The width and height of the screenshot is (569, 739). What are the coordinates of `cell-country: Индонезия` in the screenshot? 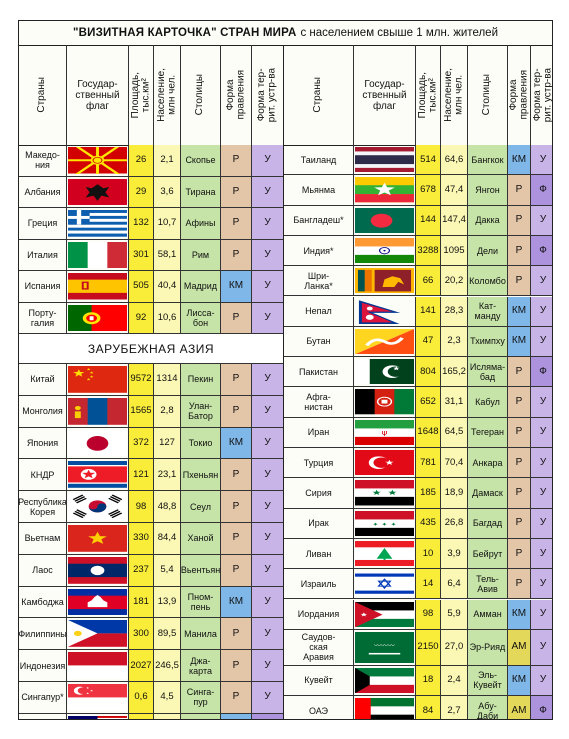 It's located at (43, 665).